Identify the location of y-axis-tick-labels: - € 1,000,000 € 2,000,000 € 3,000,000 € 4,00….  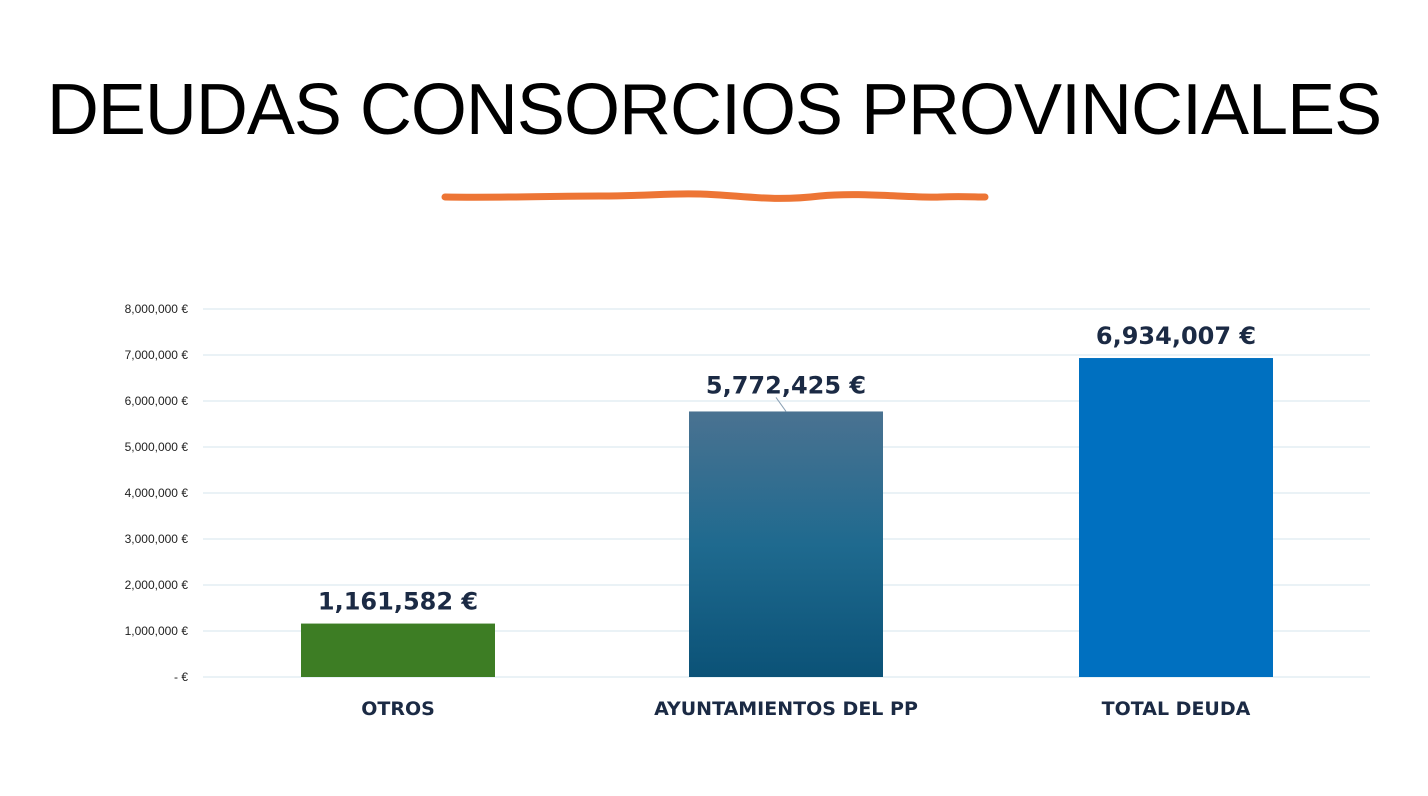
(157, 493).